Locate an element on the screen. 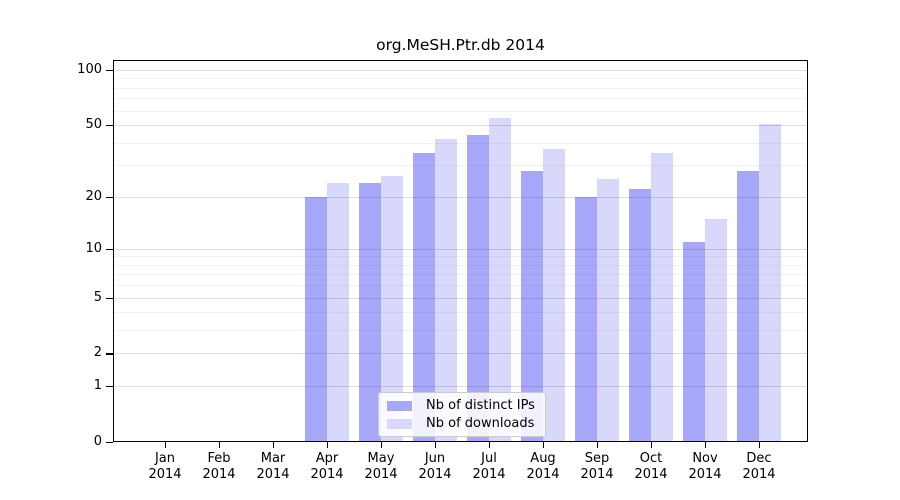 This screenshot has width=900, height=500. x-tick-mark-mar is located at coordinates (274, 445).